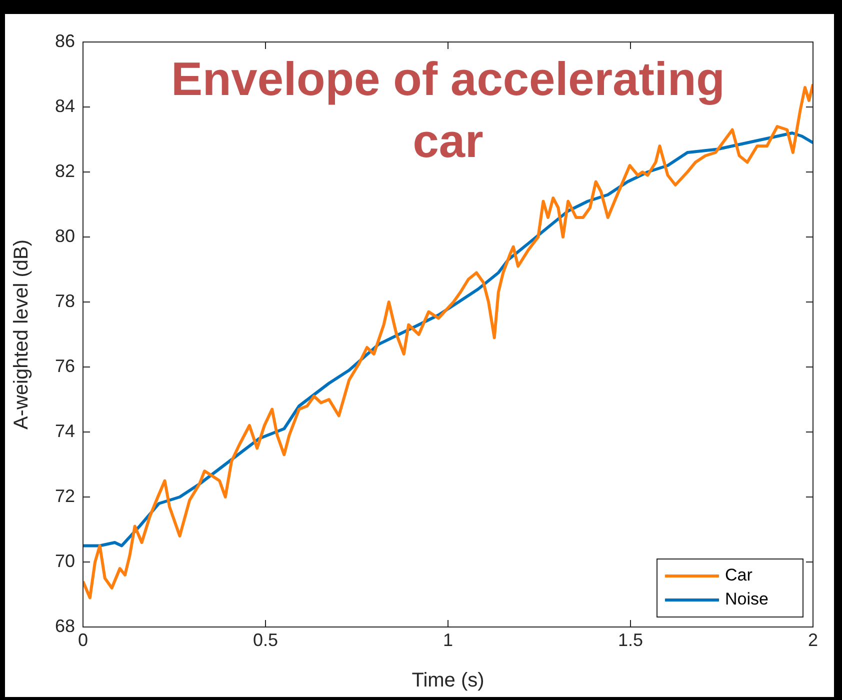 The image size is (842, 700). What do you see at coordinates (64, 560) in the screenshot?
I see `y-tick-label: 70` at bounding box center [64, 560].